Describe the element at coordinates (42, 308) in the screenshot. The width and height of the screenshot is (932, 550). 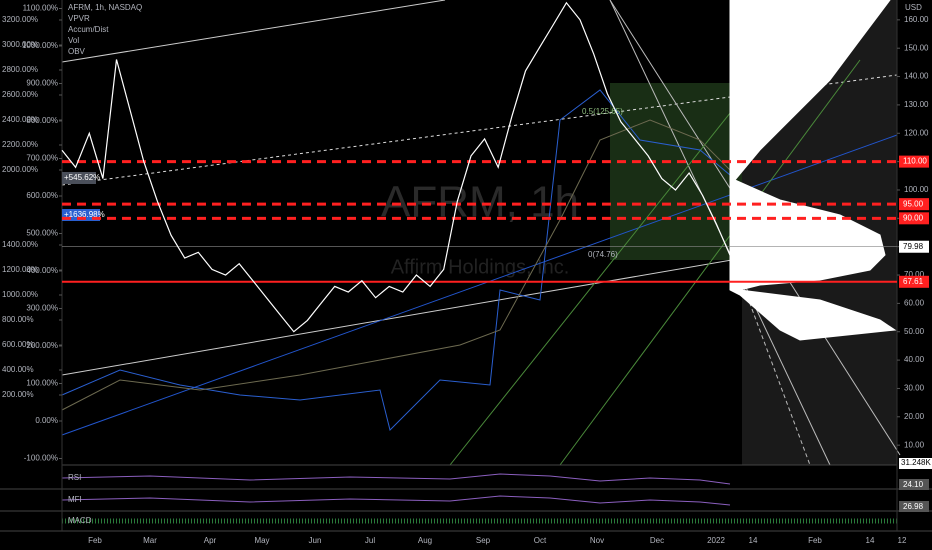
I see `left-tick-label: 300.00%` at that location.